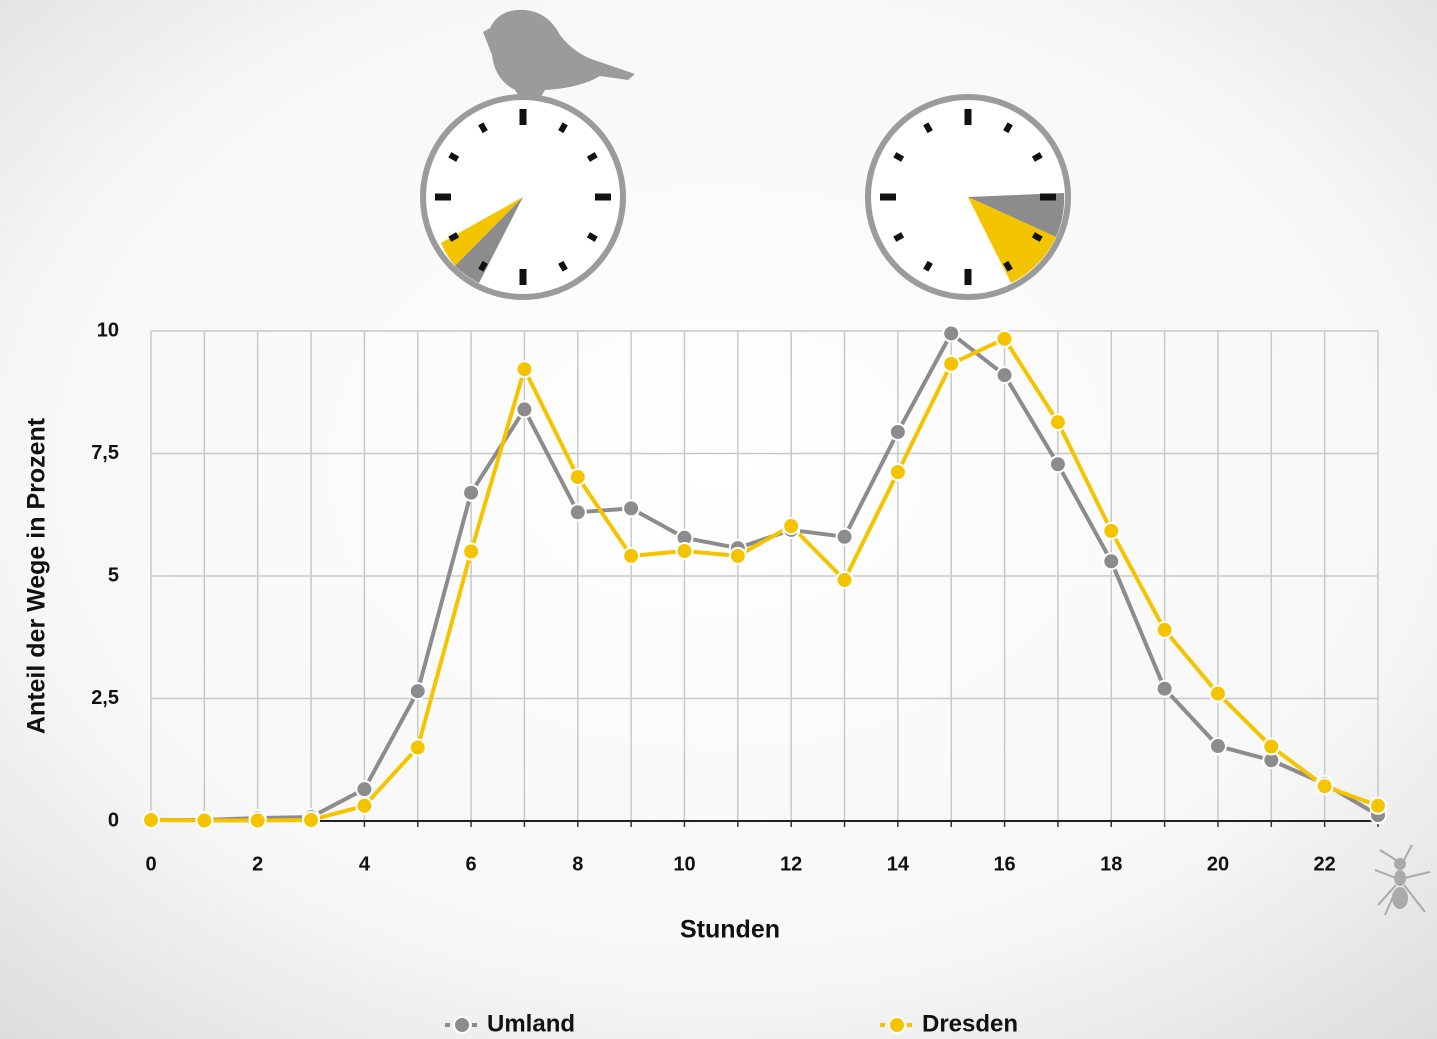 The width and height of the screenshot is (1437, 1039). Describe the element at coordinates (577, 864) in the screenshot. I see `x-tick-label: 8` at that location.